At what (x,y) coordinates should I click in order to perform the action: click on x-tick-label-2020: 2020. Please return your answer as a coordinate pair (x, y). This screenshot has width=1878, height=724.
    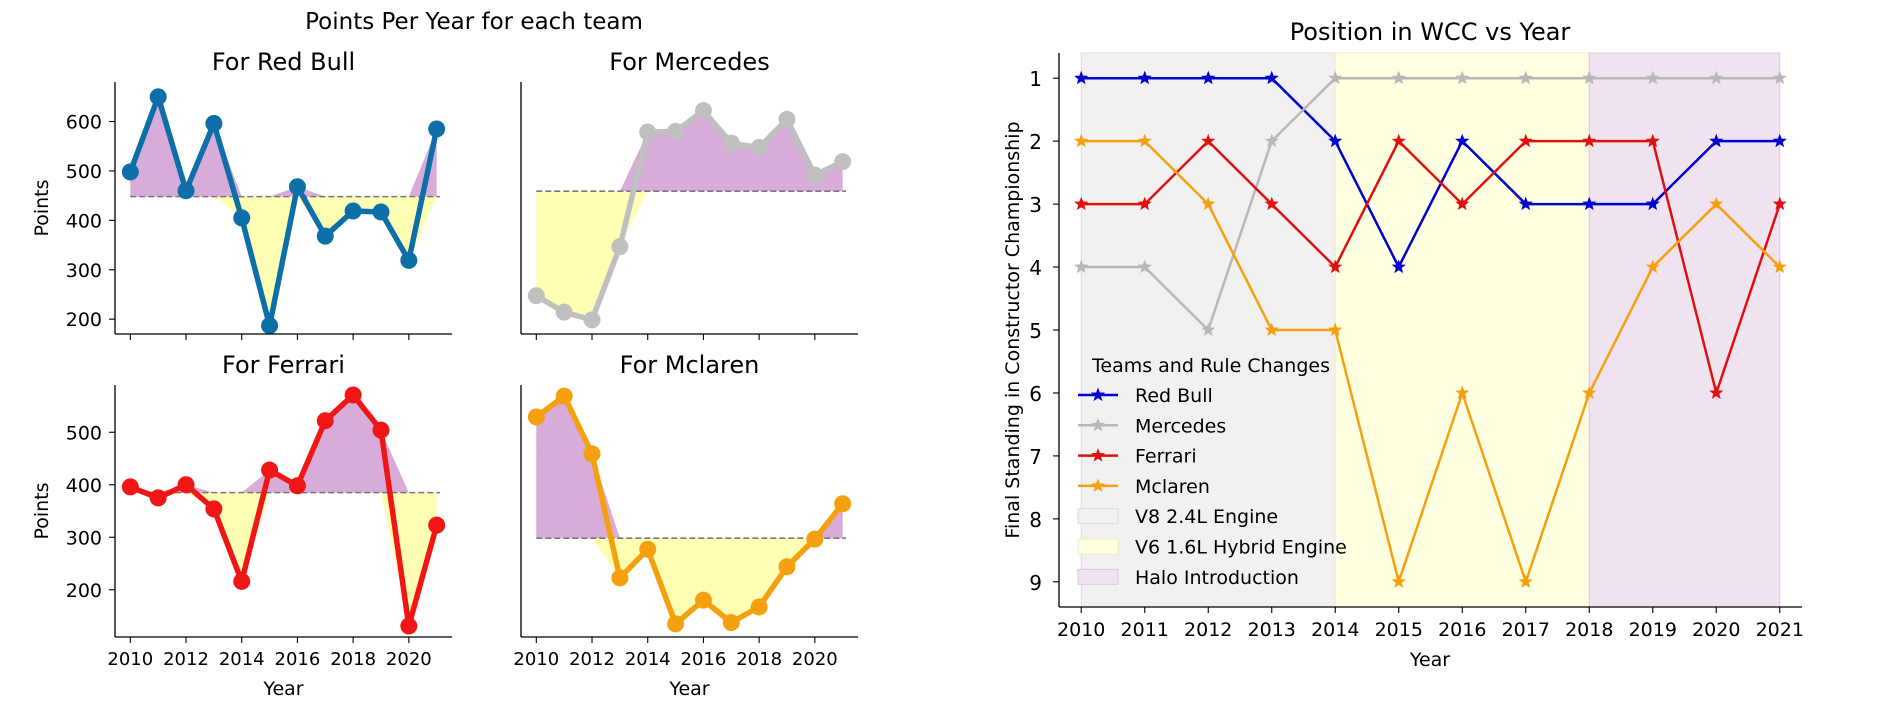
    Looking at the image, I should click on (409, 659).